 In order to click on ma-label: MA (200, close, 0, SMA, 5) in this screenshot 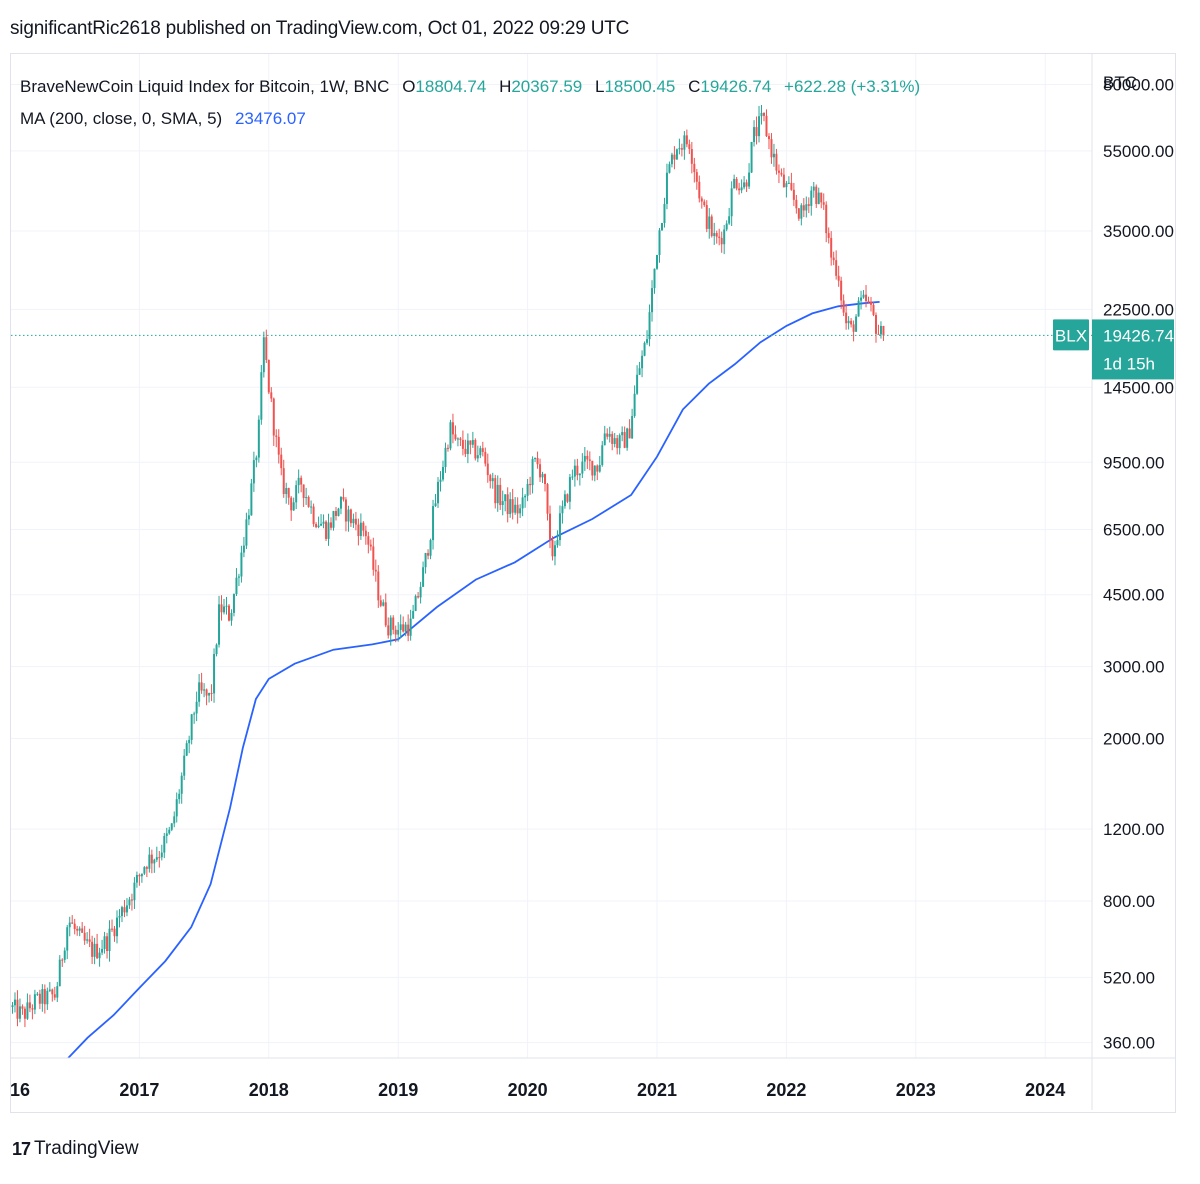, I will do `click(121, 118)`.